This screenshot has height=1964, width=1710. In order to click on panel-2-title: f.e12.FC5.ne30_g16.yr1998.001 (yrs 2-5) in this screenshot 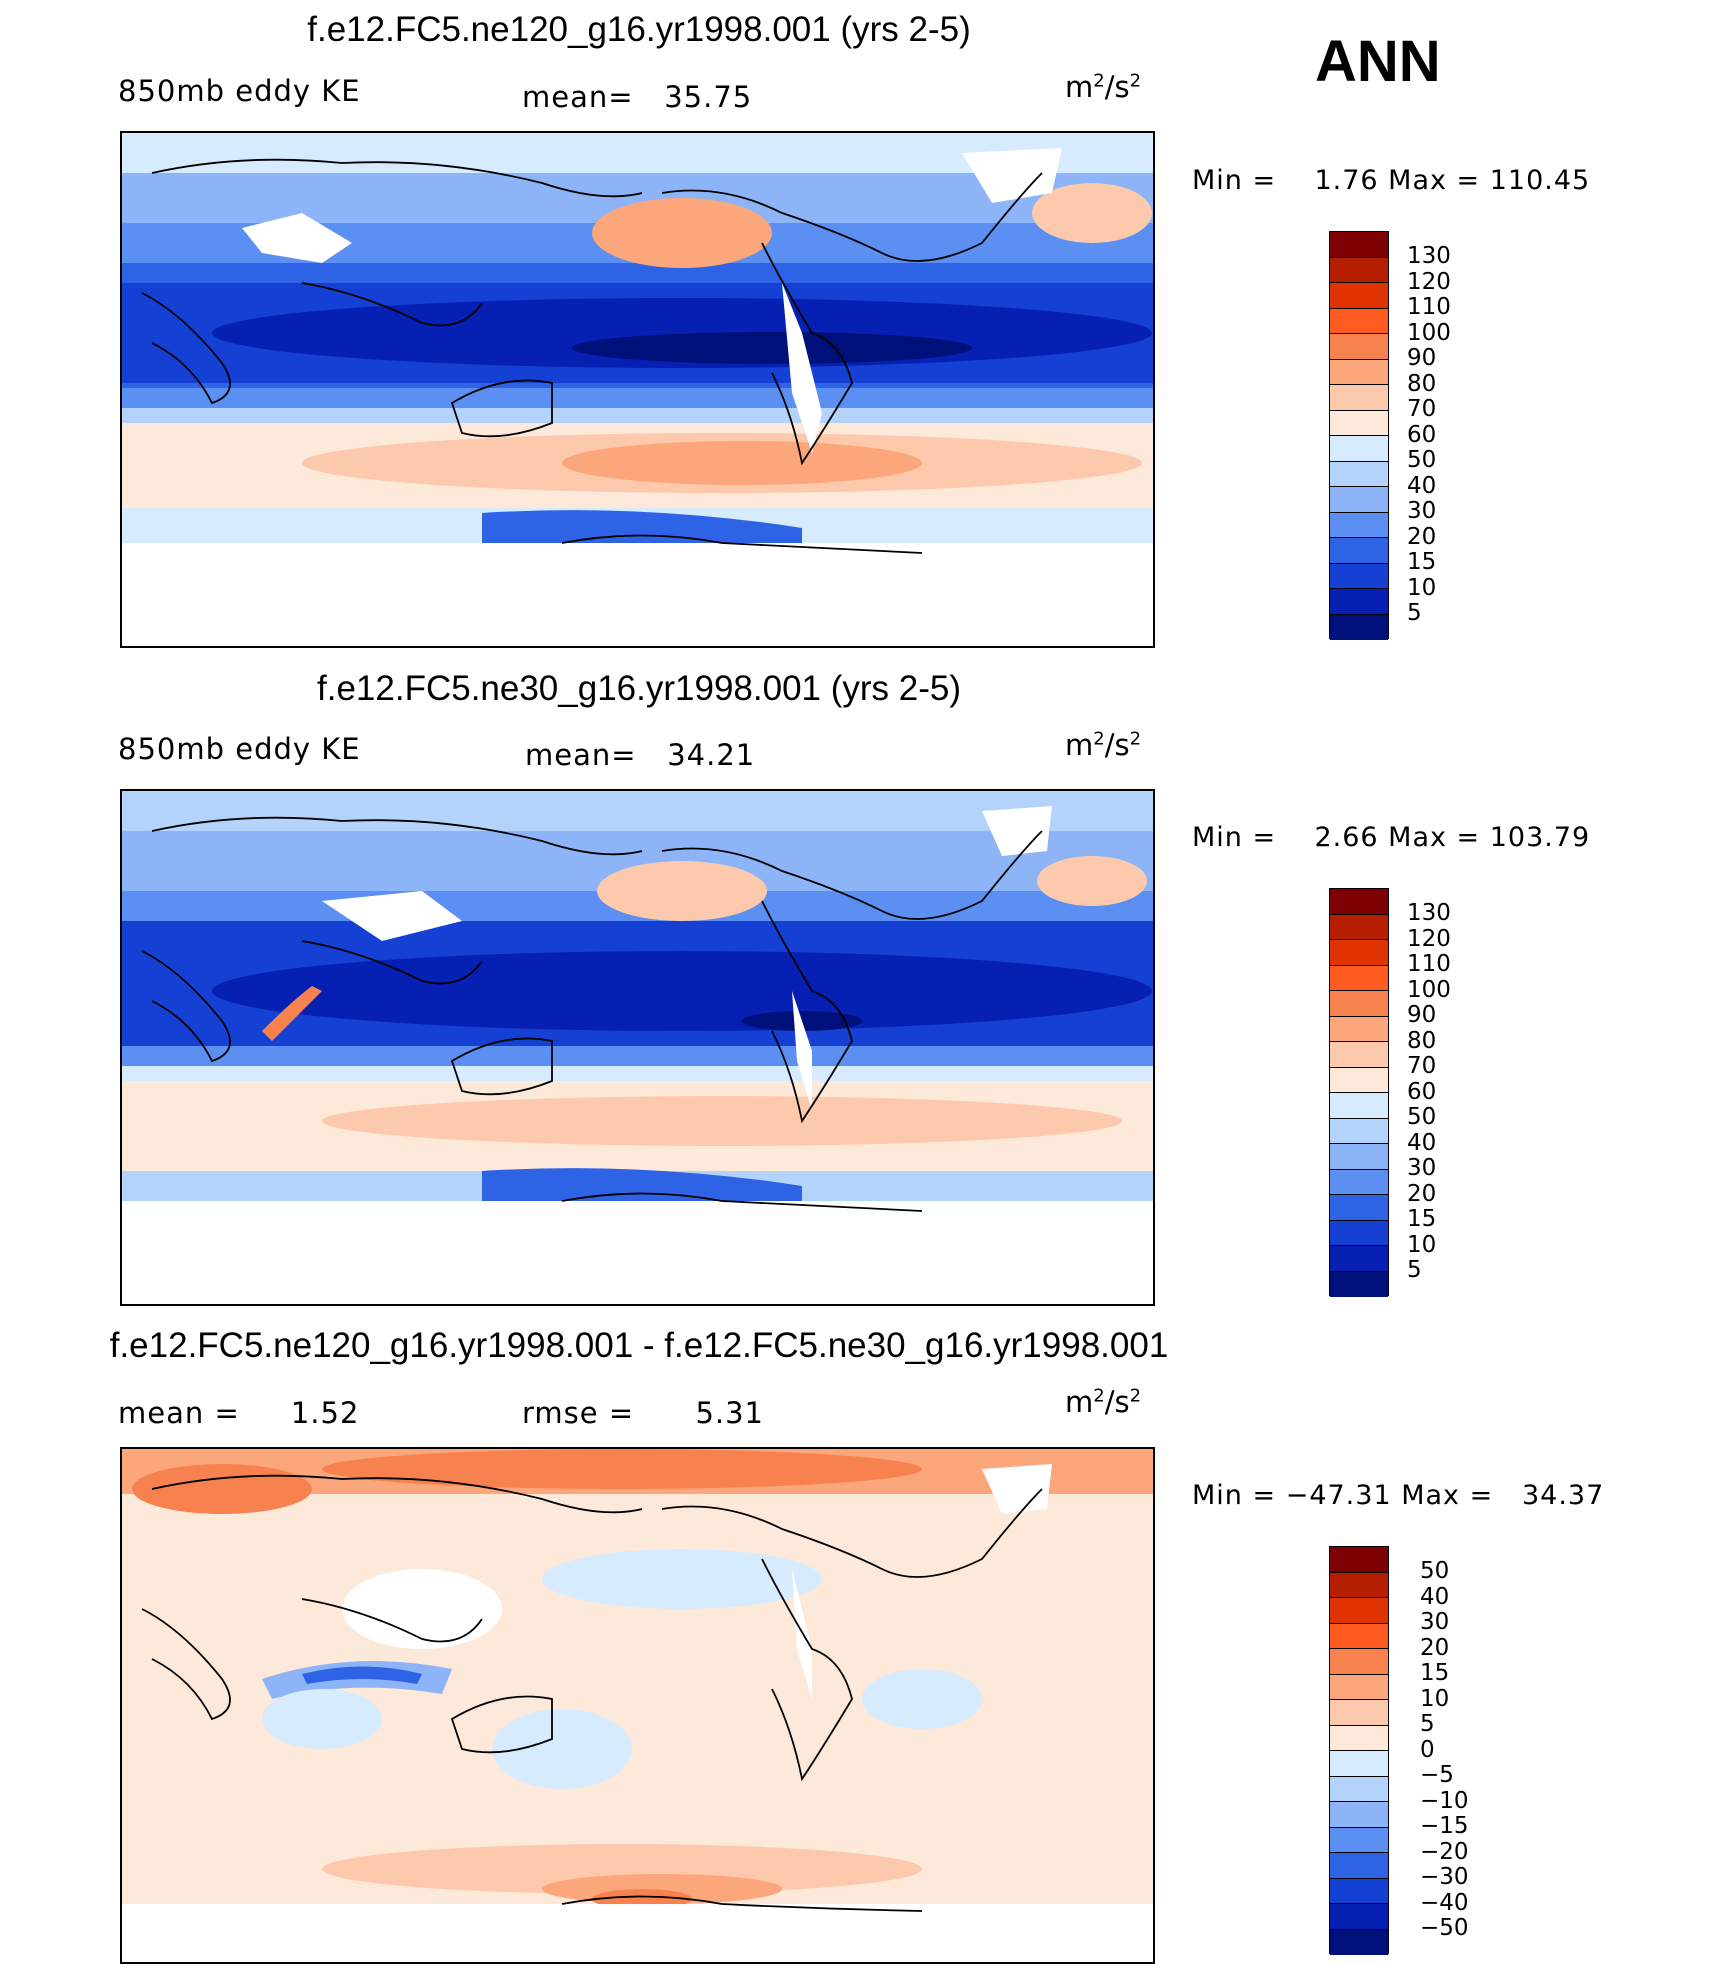, I will do `click(639, 688)`.